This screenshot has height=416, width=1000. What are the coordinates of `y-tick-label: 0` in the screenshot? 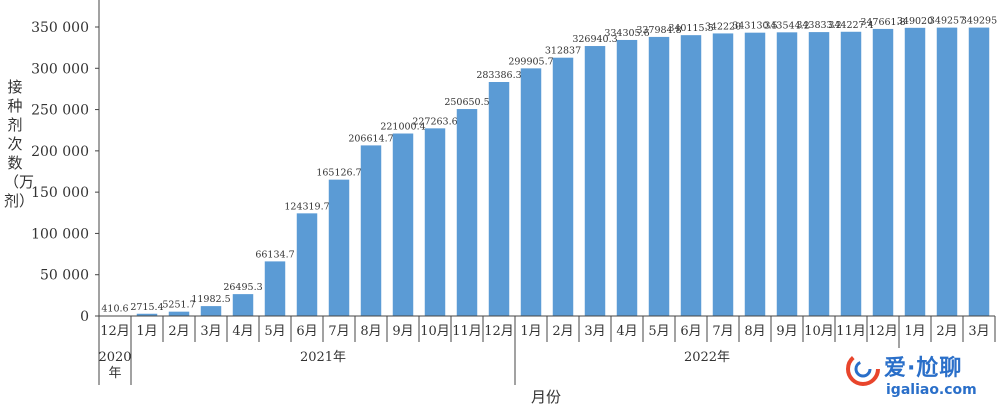 It's located at (84, 317).